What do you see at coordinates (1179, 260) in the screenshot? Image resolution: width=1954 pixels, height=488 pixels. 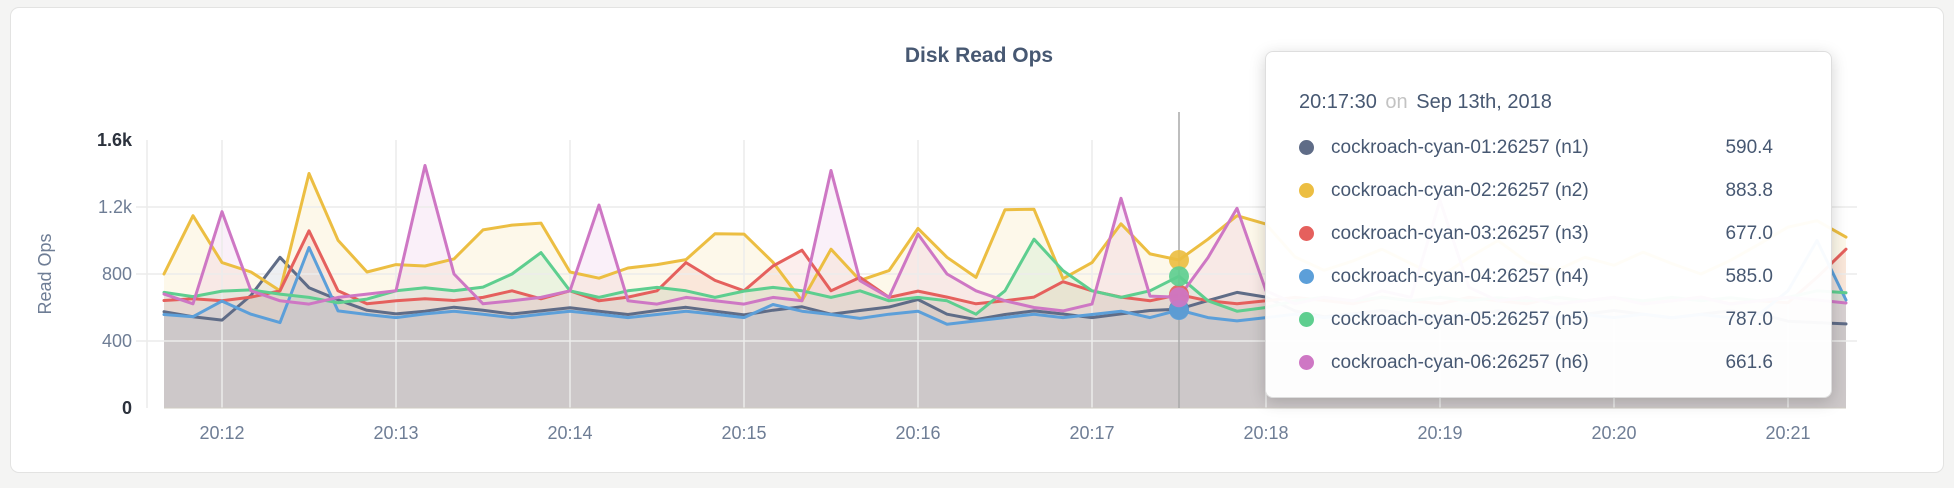 I see `hover-dot-n2` at bounding box center [1179, 260].